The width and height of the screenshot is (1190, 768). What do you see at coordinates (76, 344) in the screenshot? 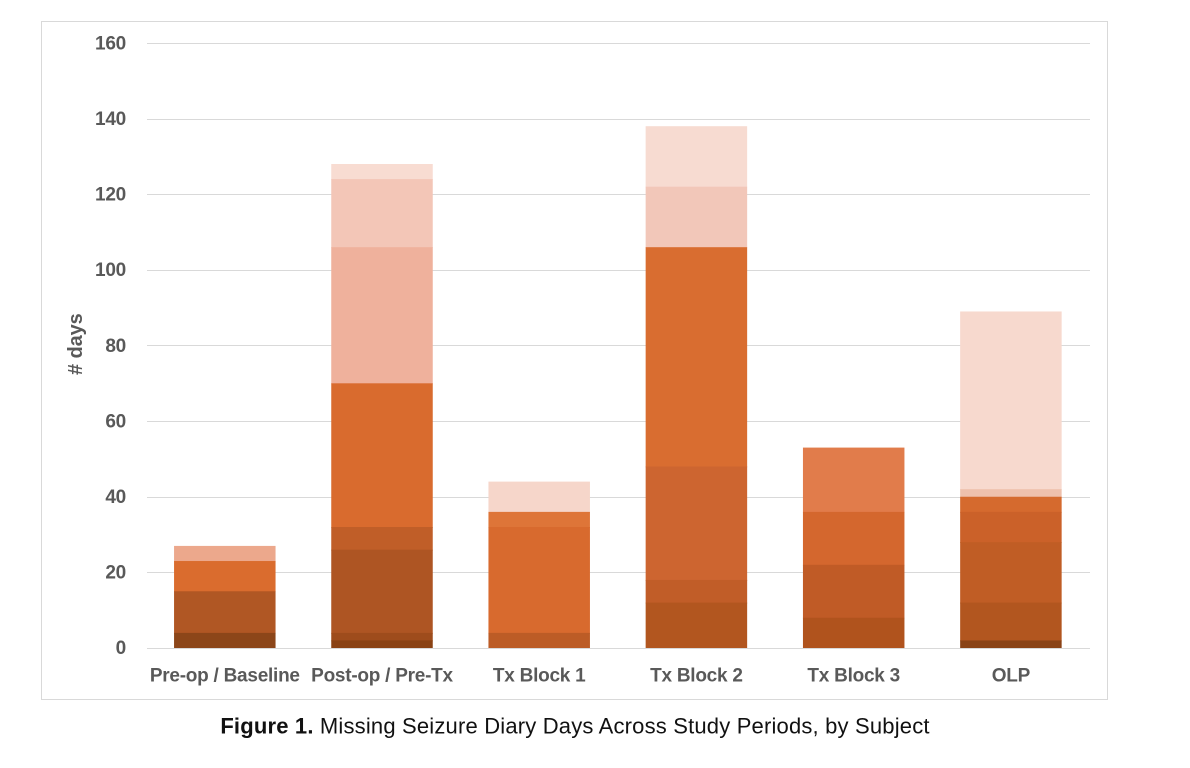
I see `svg-text: # days` at bounding box center [76, 344].